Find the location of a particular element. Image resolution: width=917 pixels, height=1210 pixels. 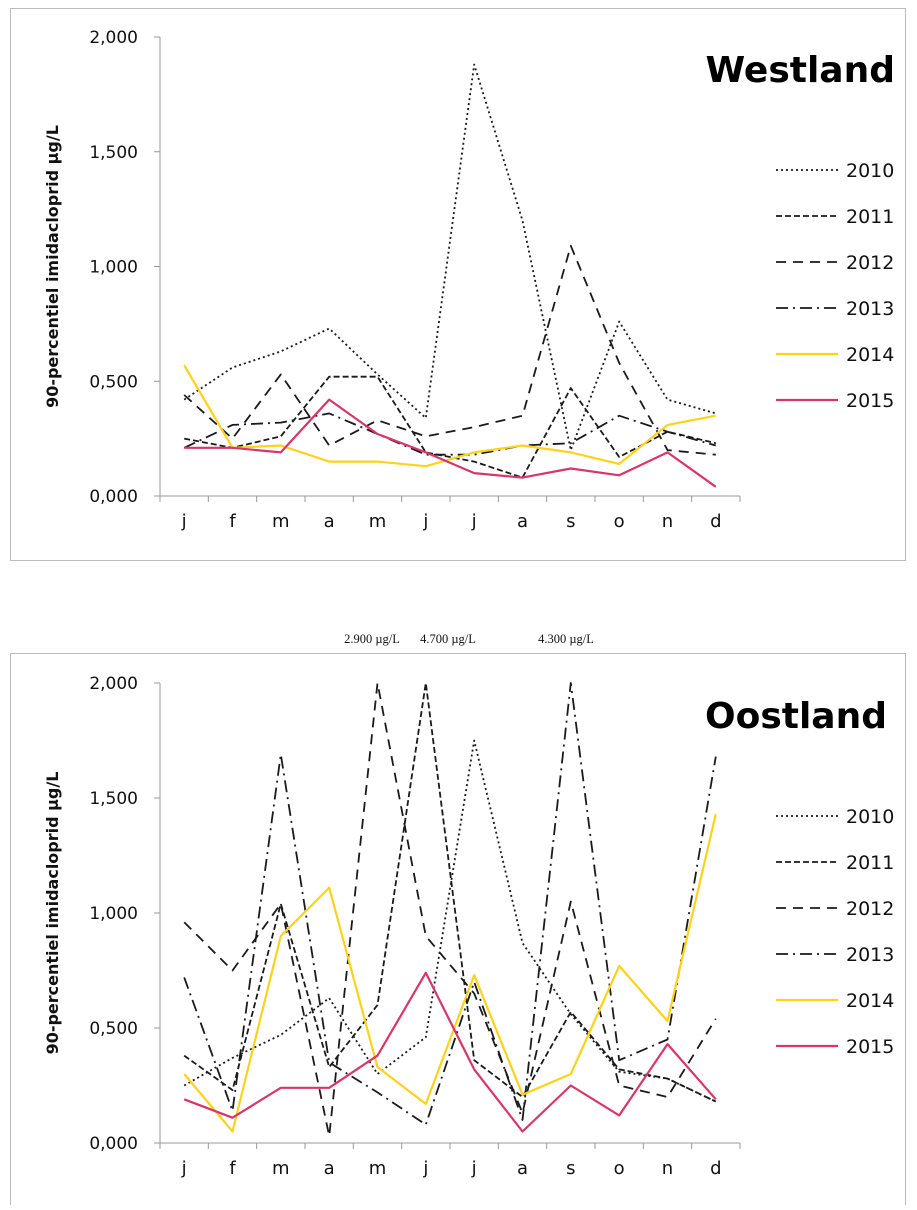

series-line-2012 is located at coordinates (449, 350).